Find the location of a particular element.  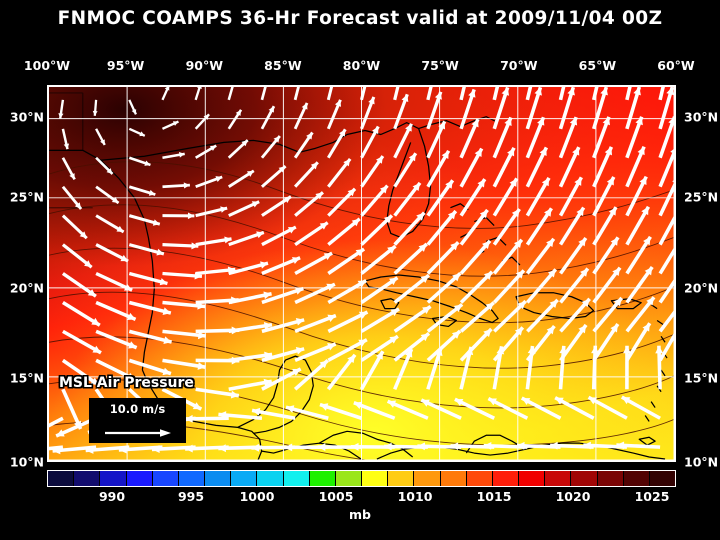

lat-tick-right-1: 25°N is located at coordinates (701, 197).